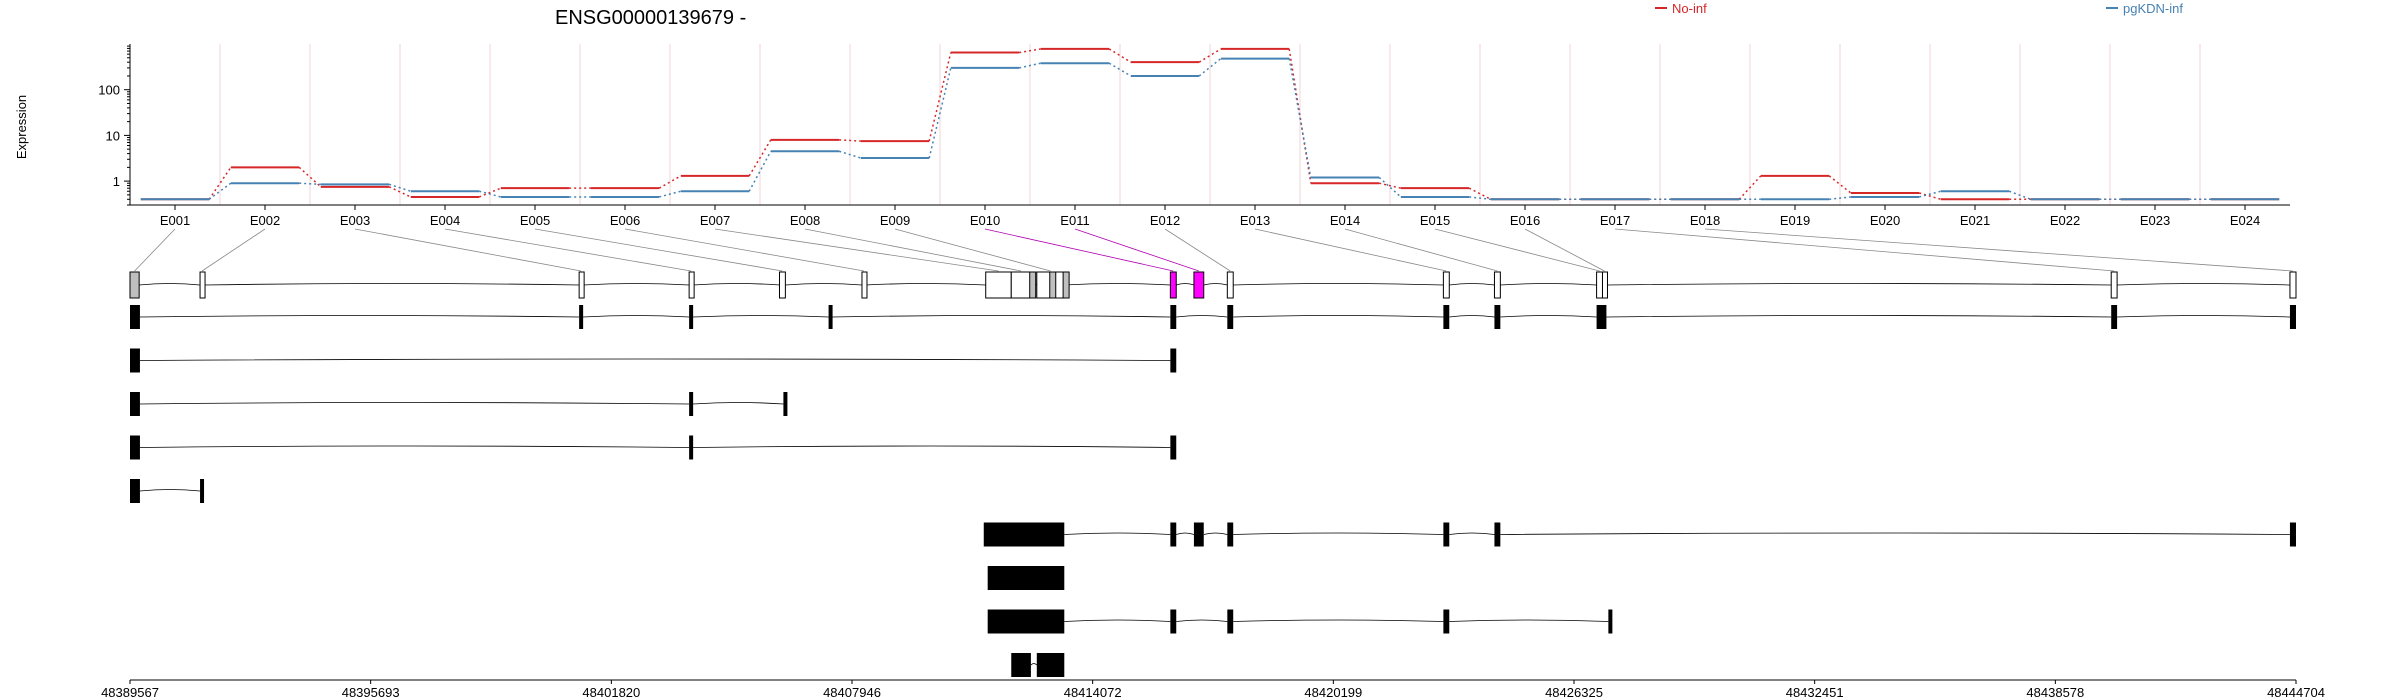 Image resolution: width=2400 pixels, height=700 pixels. Describe the element at coordinates (1345, 220) in the screenshot. I see `x-tick-label-e014: E014` at that location.